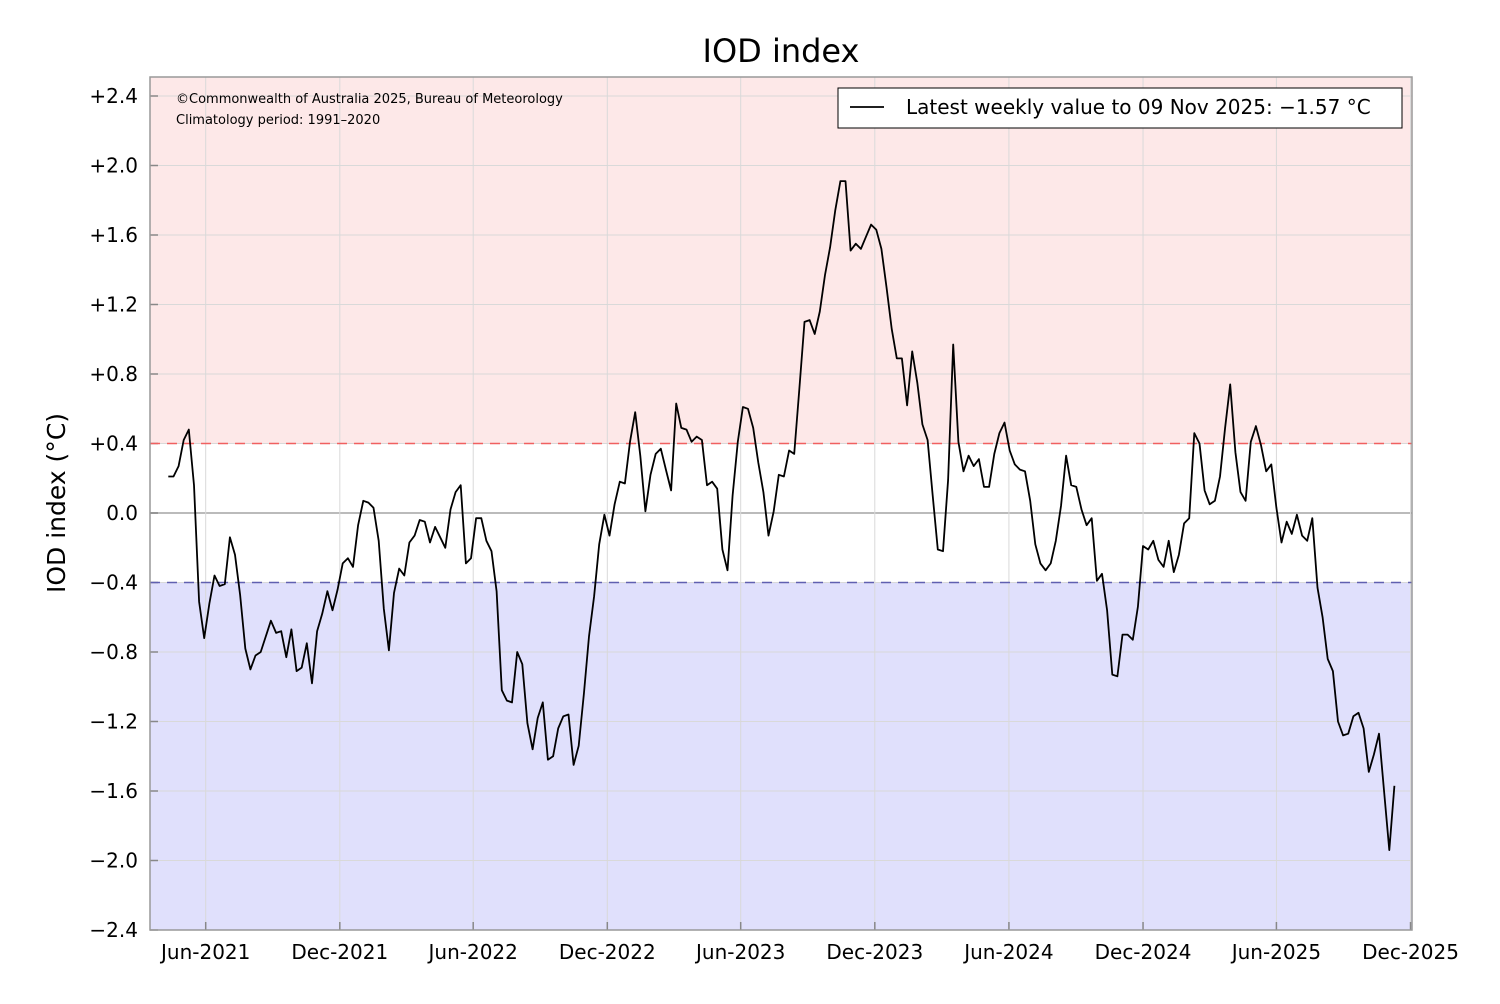 This screenshot has height=1004, width=1500. I want to click on chart-title: IOD index, so click(781, 51).